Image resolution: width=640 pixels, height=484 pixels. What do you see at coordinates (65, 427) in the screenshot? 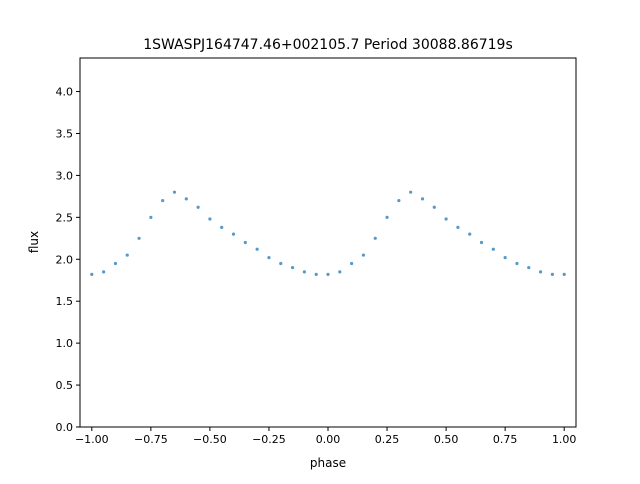
I see `y-tick-label: 0.0` at bounding box center [65, 427].